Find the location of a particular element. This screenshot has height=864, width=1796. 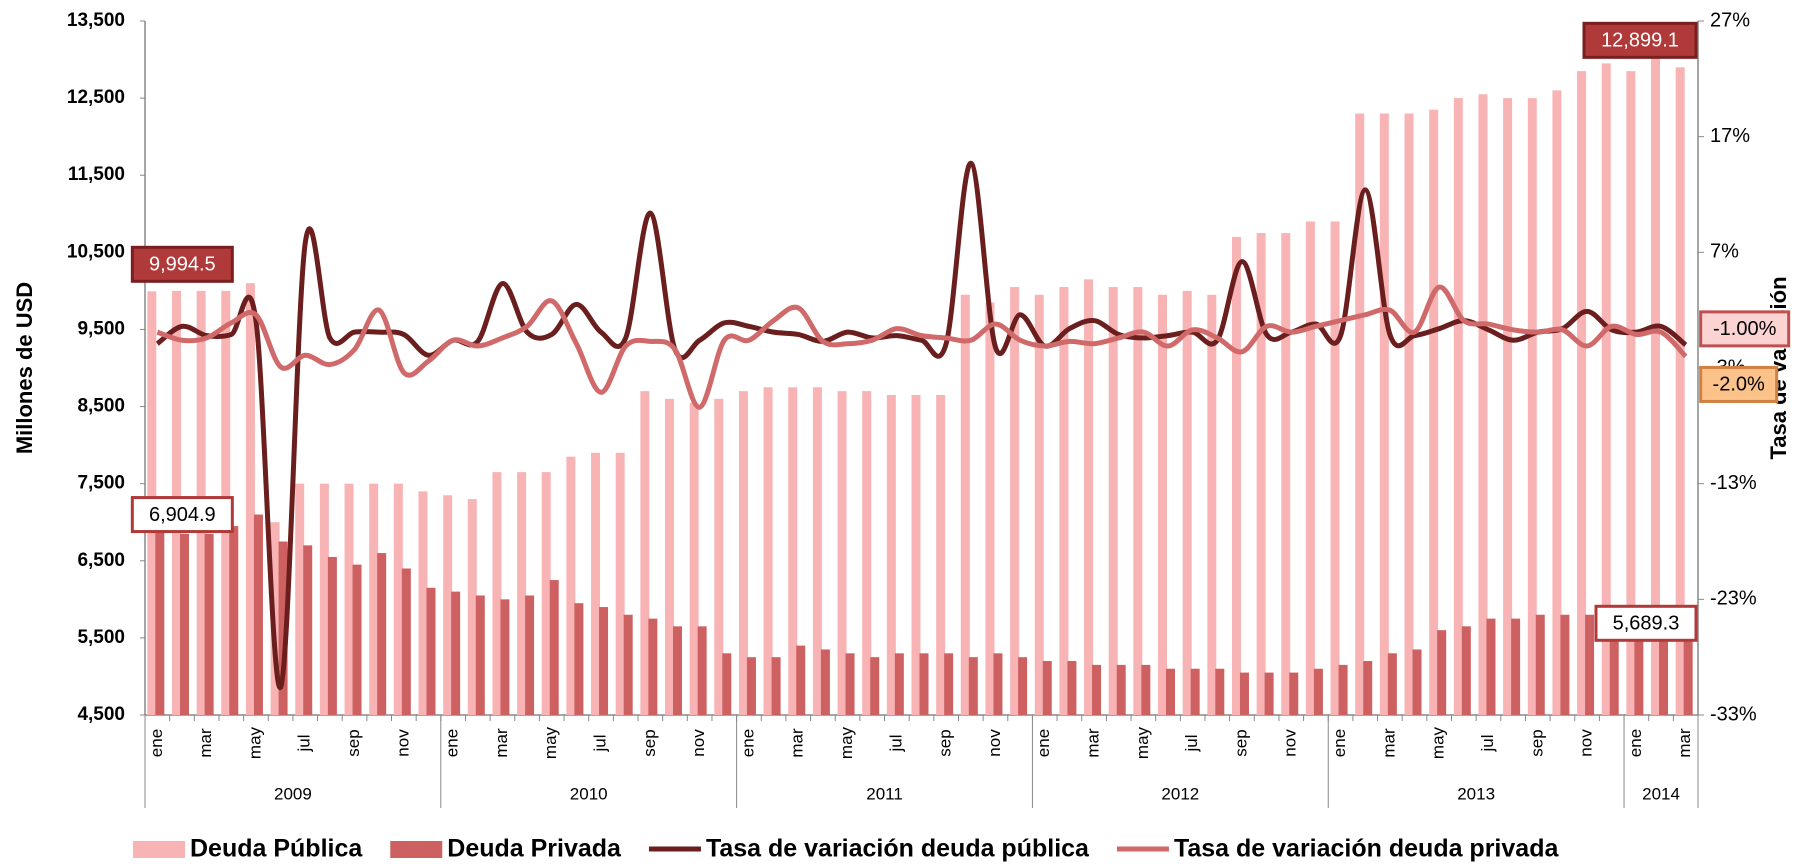

legend-label: Deuda Privada is located at coordinates (534, 849).